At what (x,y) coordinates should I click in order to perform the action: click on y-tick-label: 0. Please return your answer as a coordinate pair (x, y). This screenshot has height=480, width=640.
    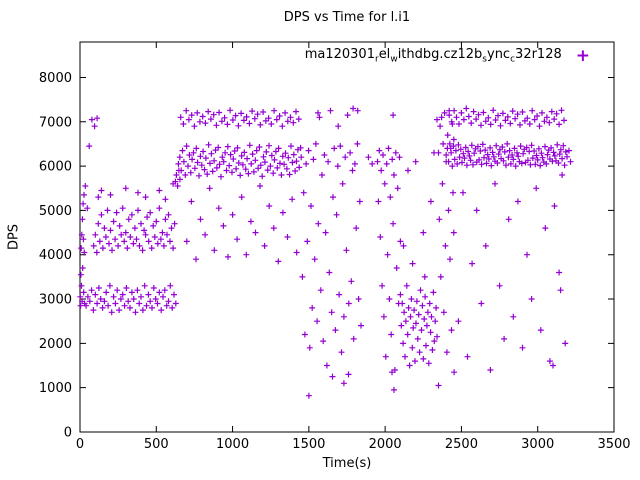
    Looking at the image, I should click on (68, 433).